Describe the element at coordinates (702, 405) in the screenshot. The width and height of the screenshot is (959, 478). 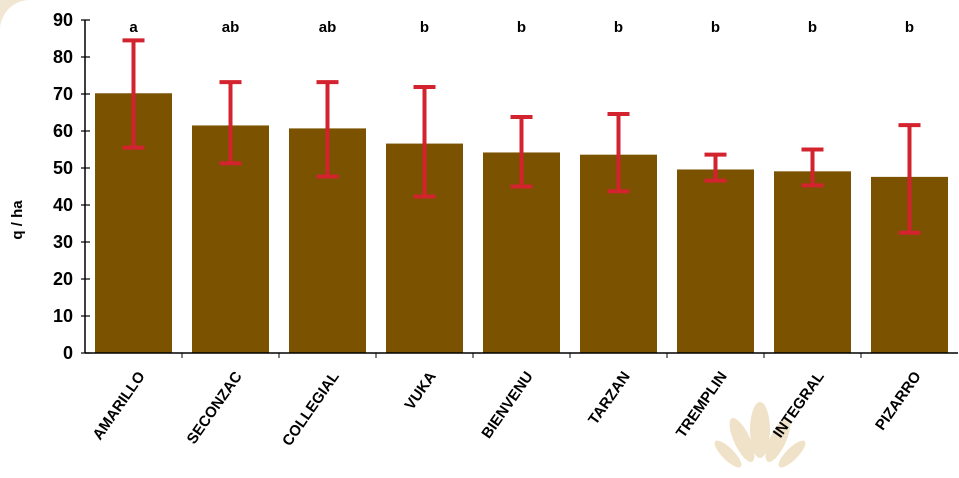
I see `x-tick-label: TREMPLIN` at that location.